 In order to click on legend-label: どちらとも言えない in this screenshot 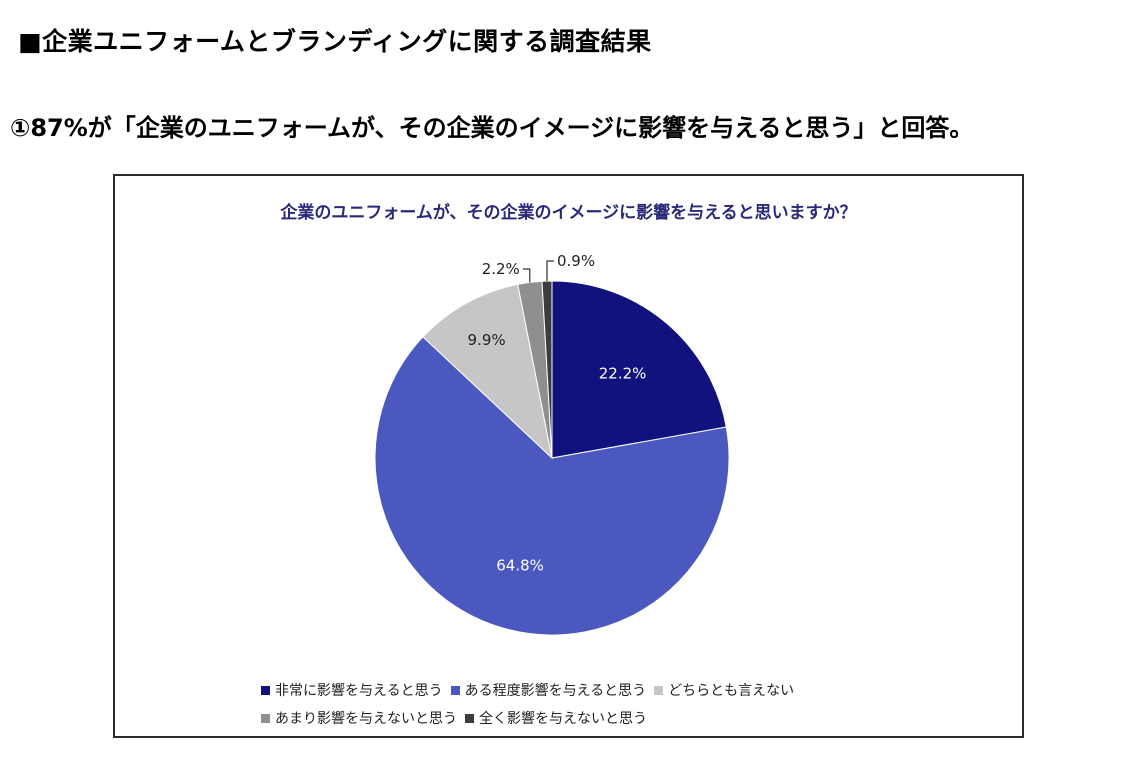, I will do `click(731, 691)`.